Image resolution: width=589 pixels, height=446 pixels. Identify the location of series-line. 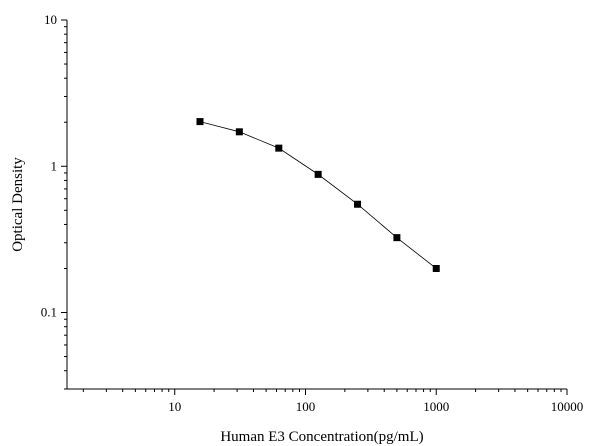
(318, 195).